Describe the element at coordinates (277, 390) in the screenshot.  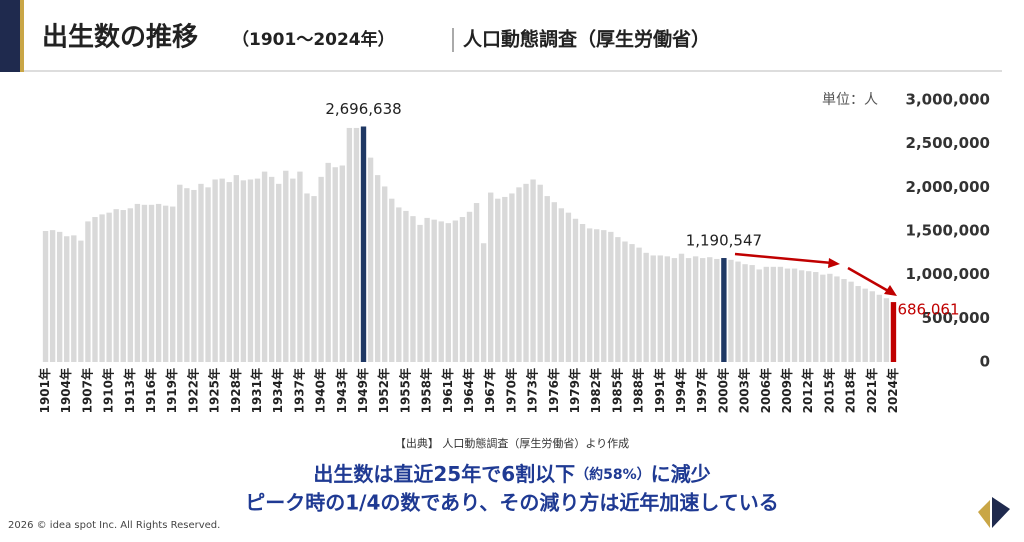
I see `x-tick-label: 1934年` at that location.